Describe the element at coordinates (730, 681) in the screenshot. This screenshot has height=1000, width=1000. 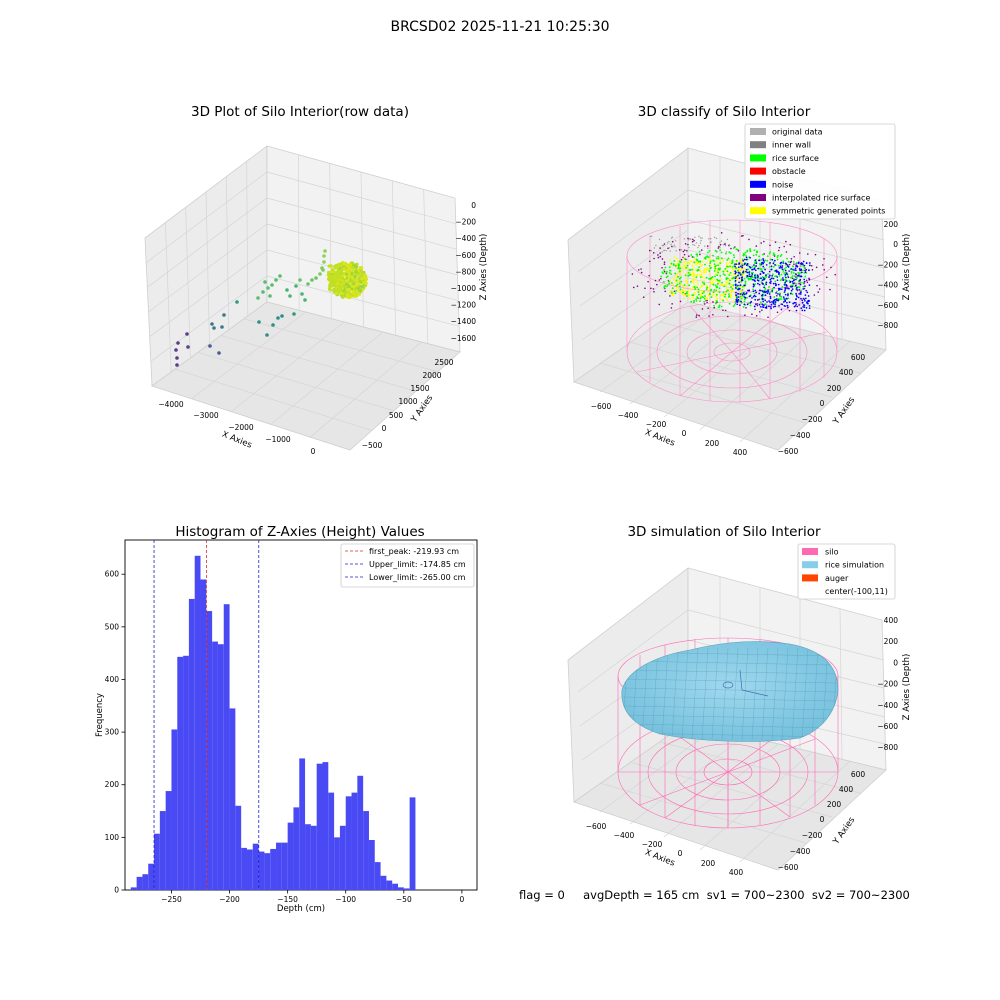
I see `p4-mesh-line` at that location.